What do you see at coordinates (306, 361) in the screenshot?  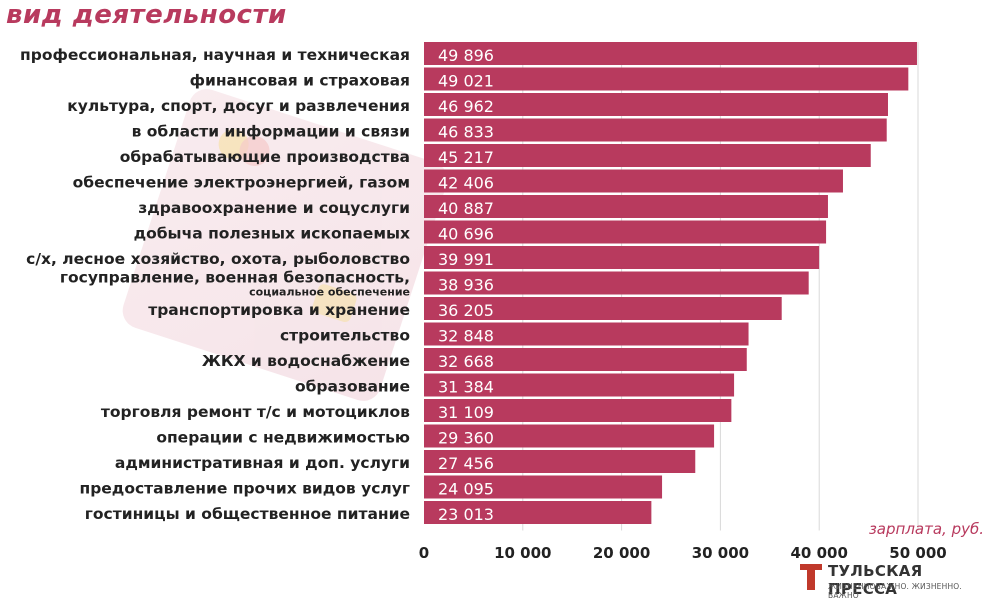 I see `category-label: ЖКХ и водоснабжение` at bounding box center [306, 361].